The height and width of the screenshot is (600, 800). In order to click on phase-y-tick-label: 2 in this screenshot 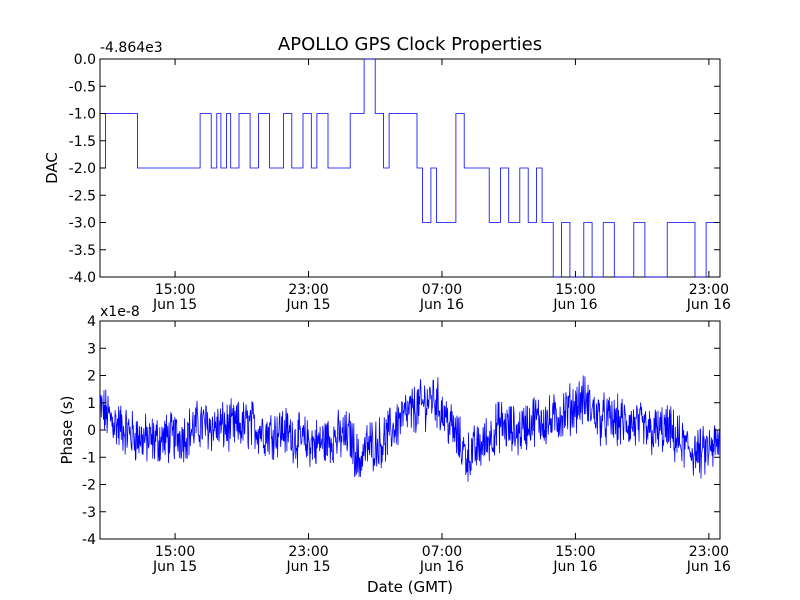, I will do `click(91, 377)`.